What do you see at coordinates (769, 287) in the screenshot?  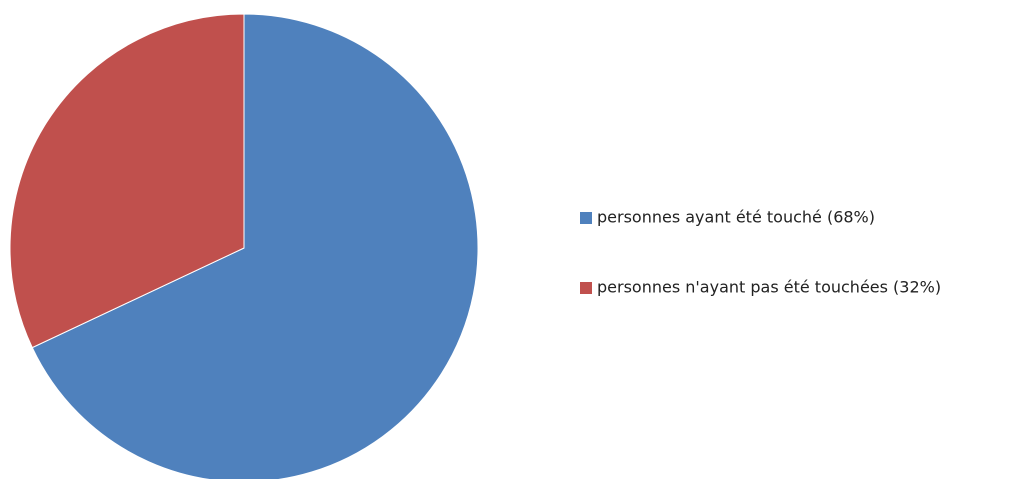 I see `legend-label: personnes n'ayant pas été touchées (32%)` at bounding box center [769, 287].